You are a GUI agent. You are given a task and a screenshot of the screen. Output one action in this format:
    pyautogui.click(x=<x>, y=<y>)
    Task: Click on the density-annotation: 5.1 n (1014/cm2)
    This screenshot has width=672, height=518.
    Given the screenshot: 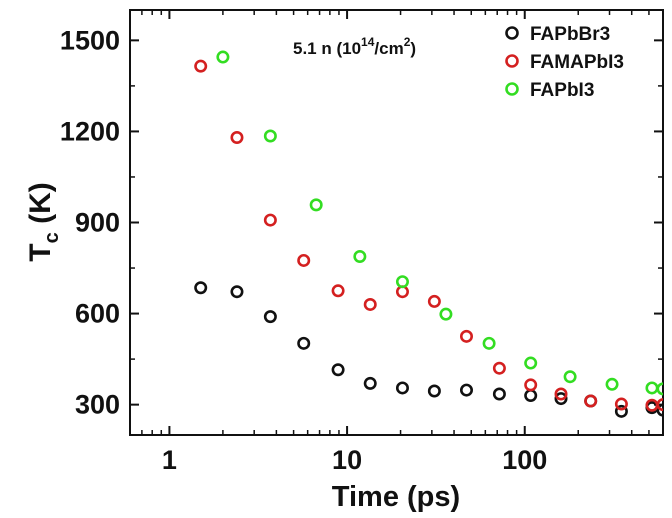 What is the action you would take?
    pyautogui.click(x=354, y=46)
    